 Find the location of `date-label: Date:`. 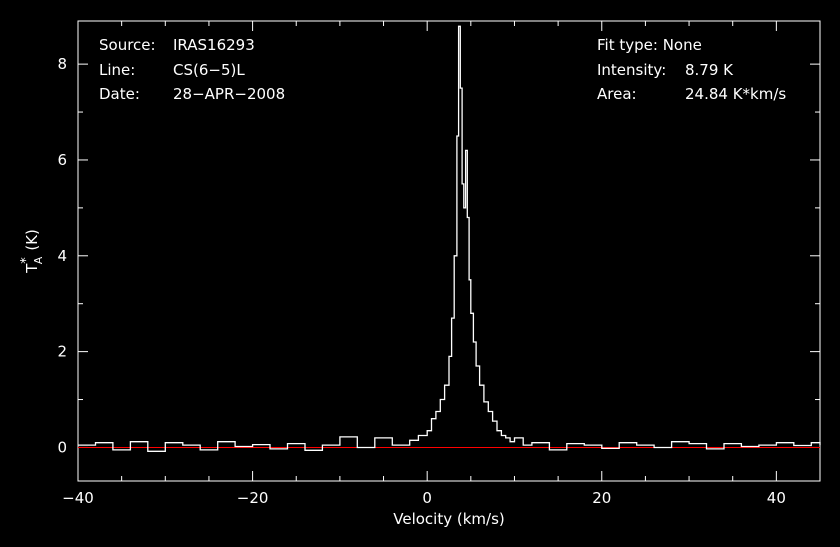

date-label: Date: is located at coordinates (119, 94).